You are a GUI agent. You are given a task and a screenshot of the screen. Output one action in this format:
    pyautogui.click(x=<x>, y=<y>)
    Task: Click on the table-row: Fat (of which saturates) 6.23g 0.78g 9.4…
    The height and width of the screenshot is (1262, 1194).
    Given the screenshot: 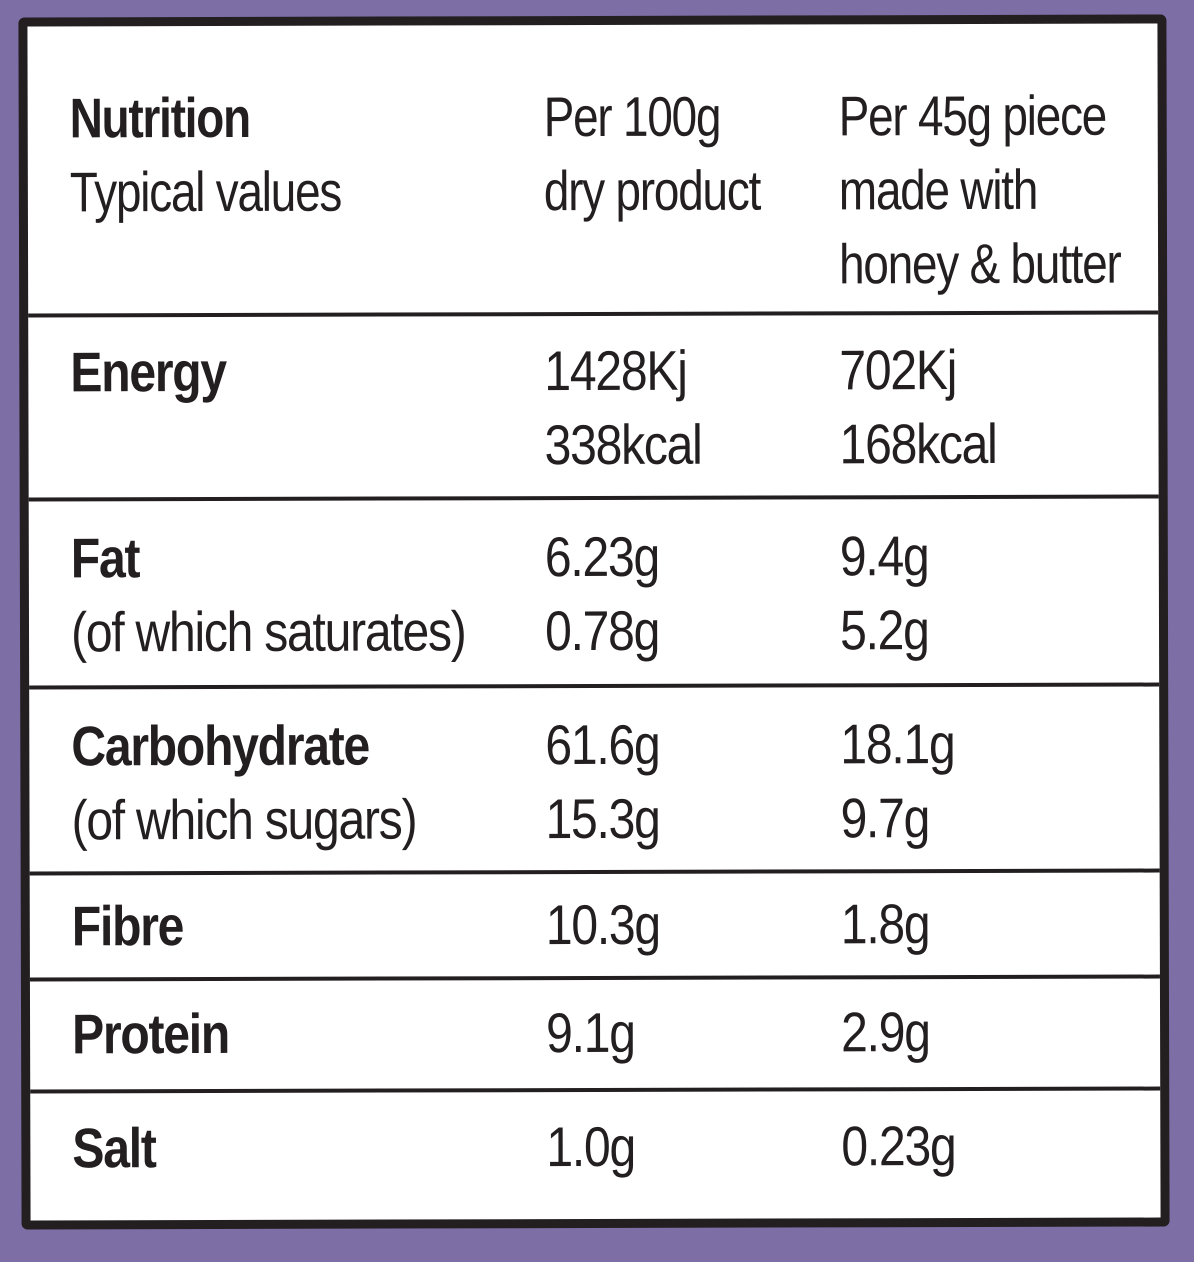 What is the action you would take?
    pyautogui.click(x=594, y=590)
    